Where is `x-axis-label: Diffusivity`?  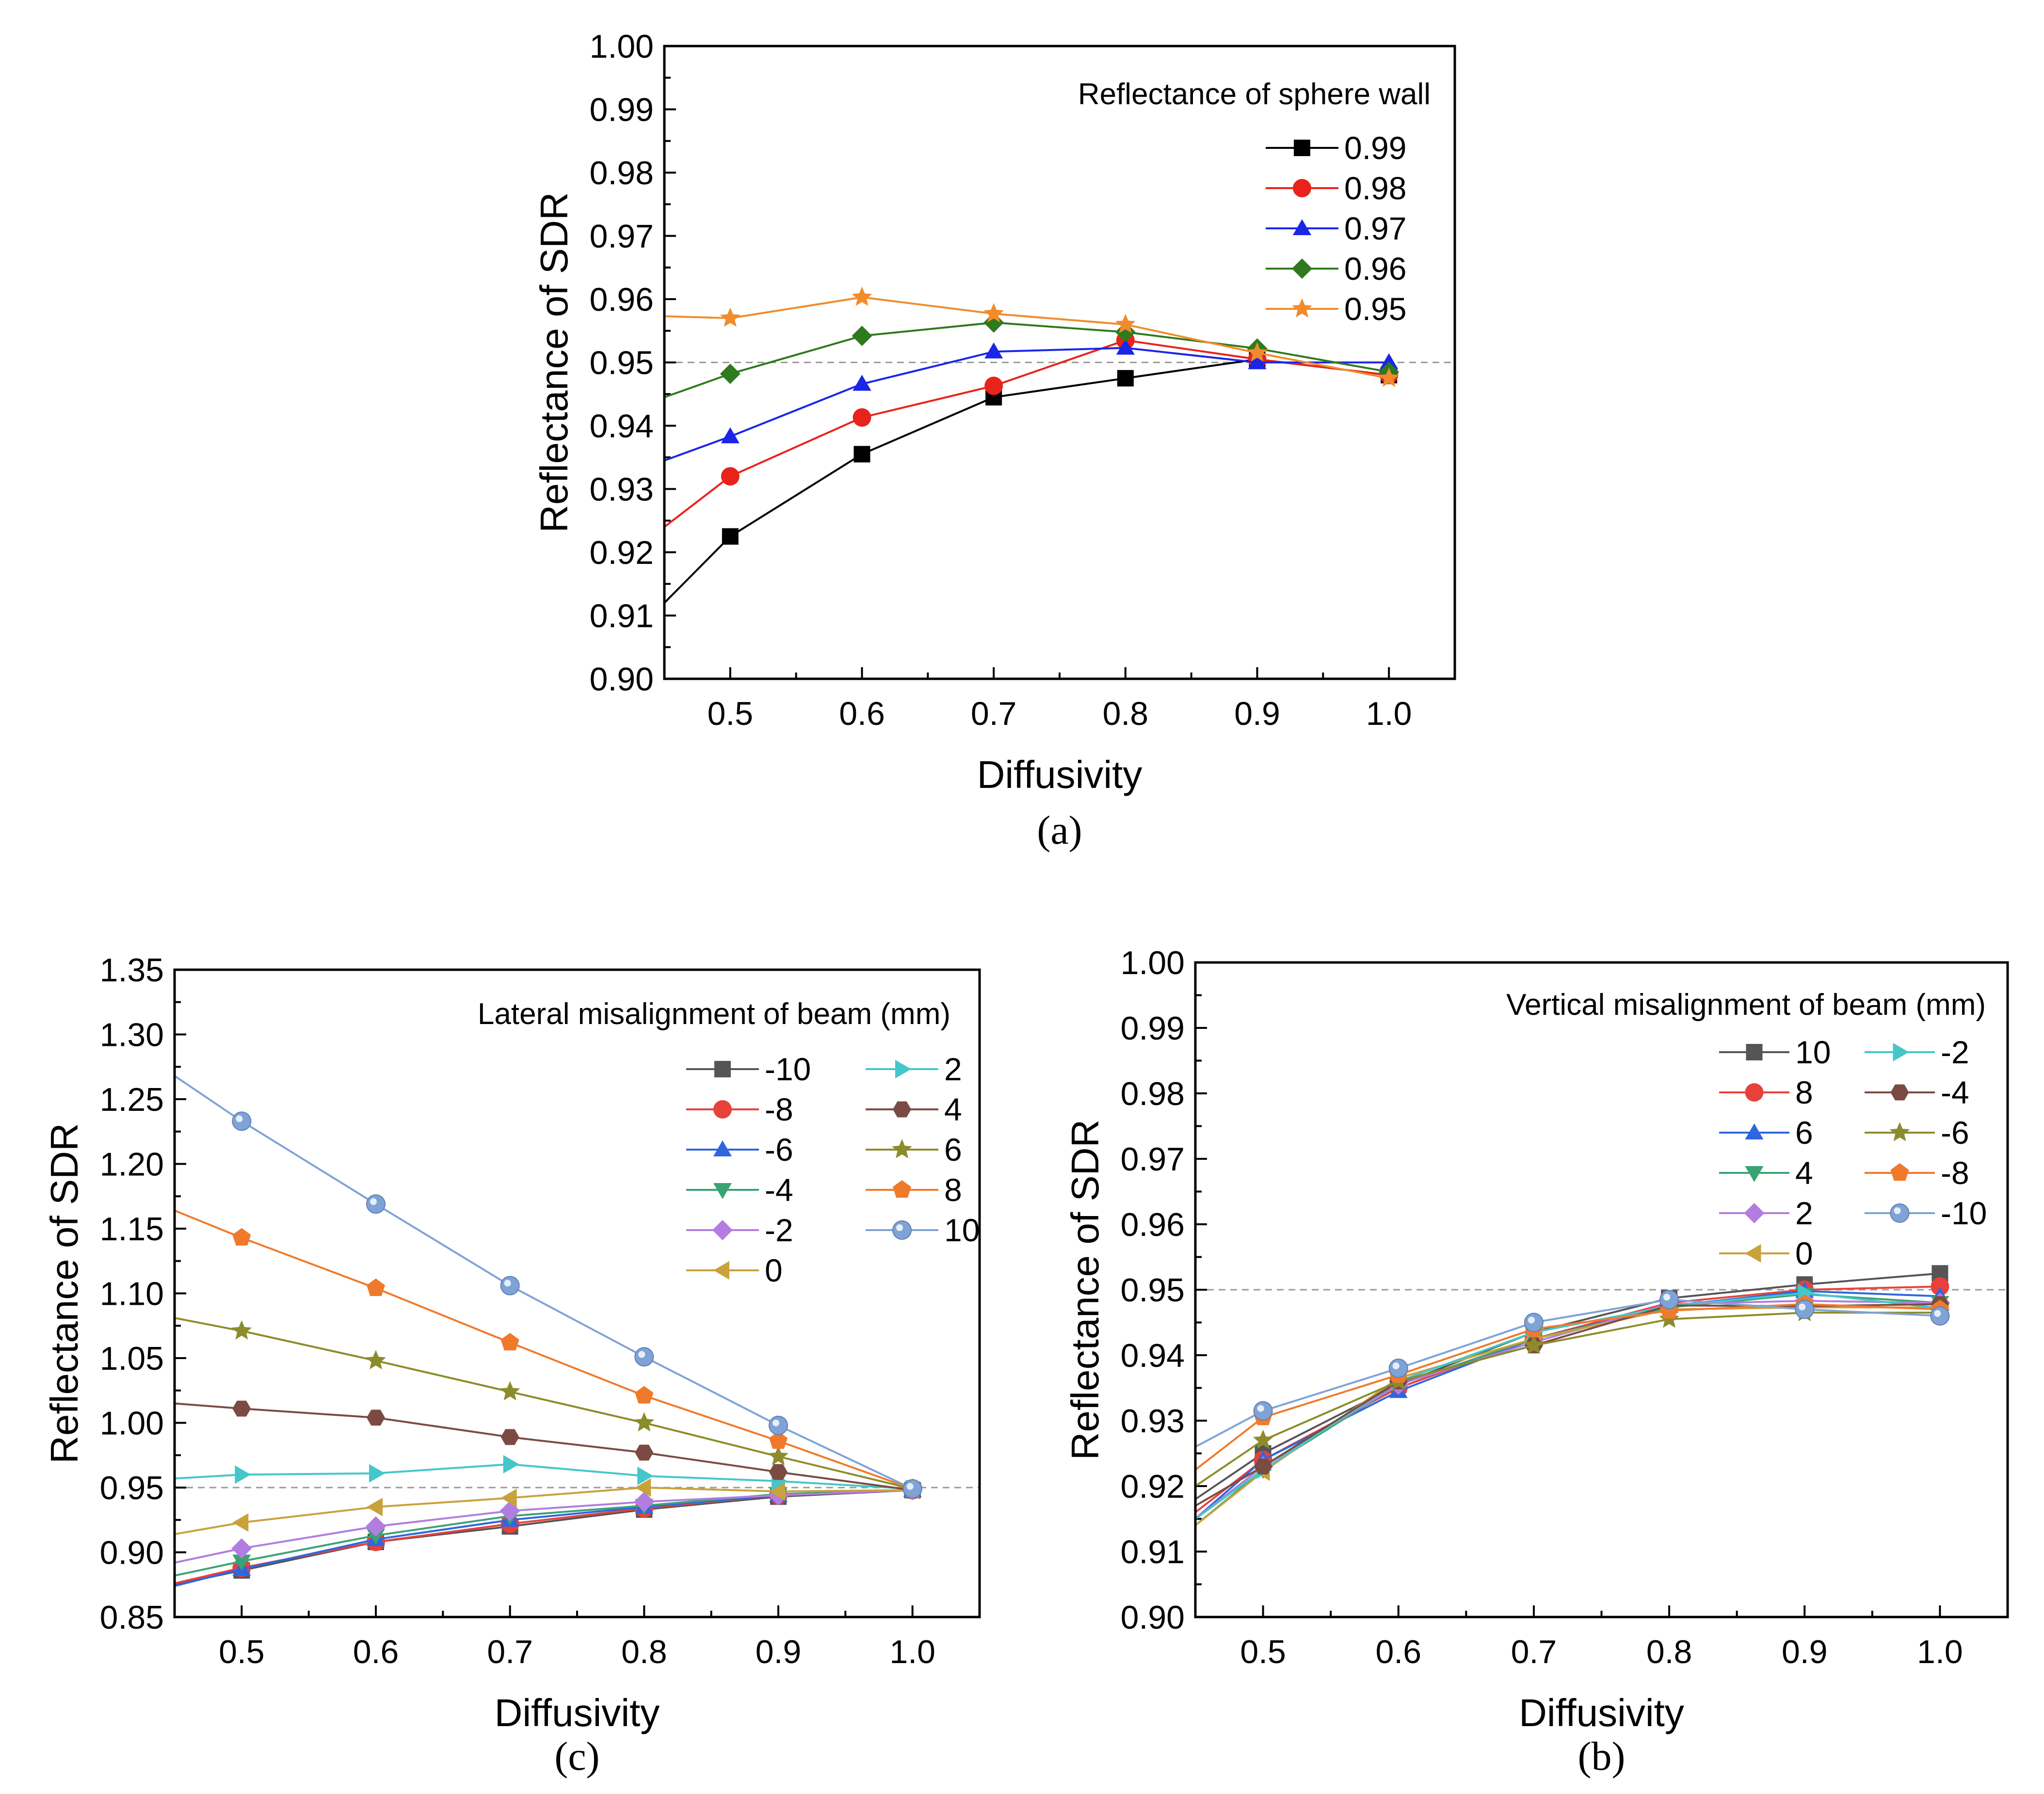
x-axis-label: Diffusivity is located at coordinates (1060, 775).